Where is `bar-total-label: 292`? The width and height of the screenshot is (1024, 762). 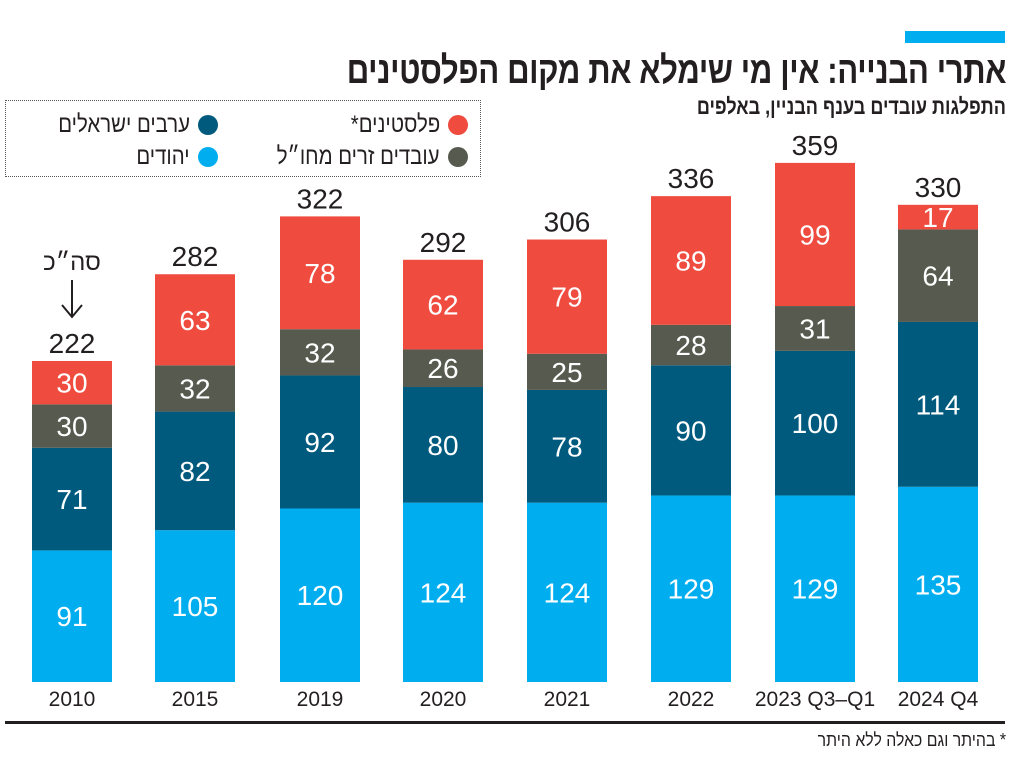 bar-total-label: 292 is located at coordinates (443, 242).